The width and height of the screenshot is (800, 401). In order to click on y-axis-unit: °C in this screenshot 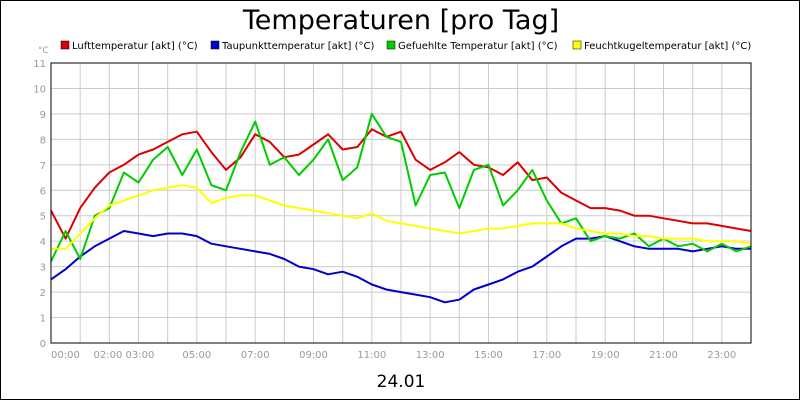, I will do `click(43, 51)`.